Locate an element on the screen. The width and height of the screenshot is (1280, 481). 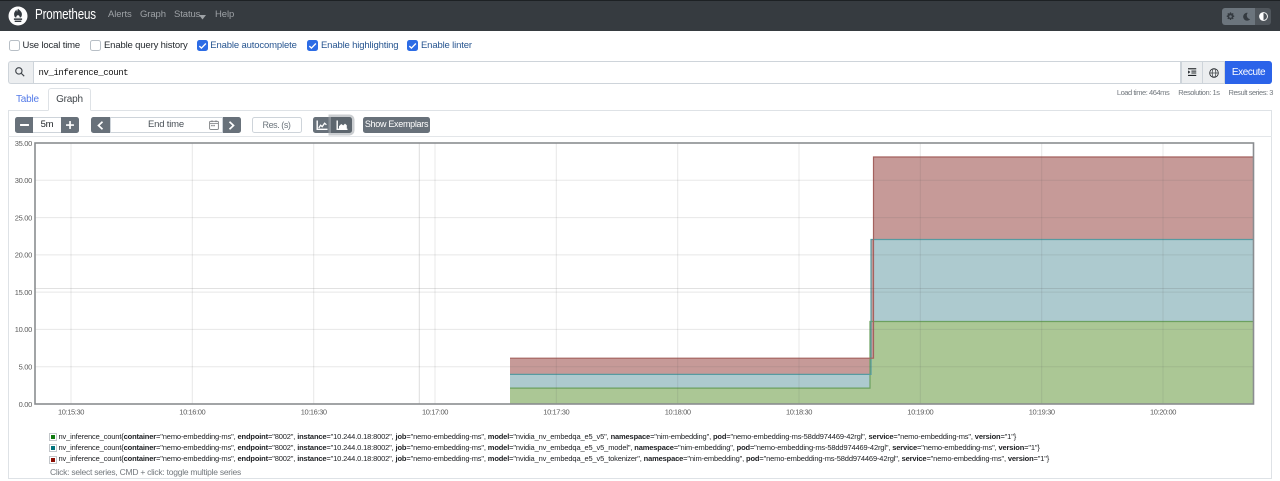
svg-text: 10:19:00 is located at coordinates (920, 412).